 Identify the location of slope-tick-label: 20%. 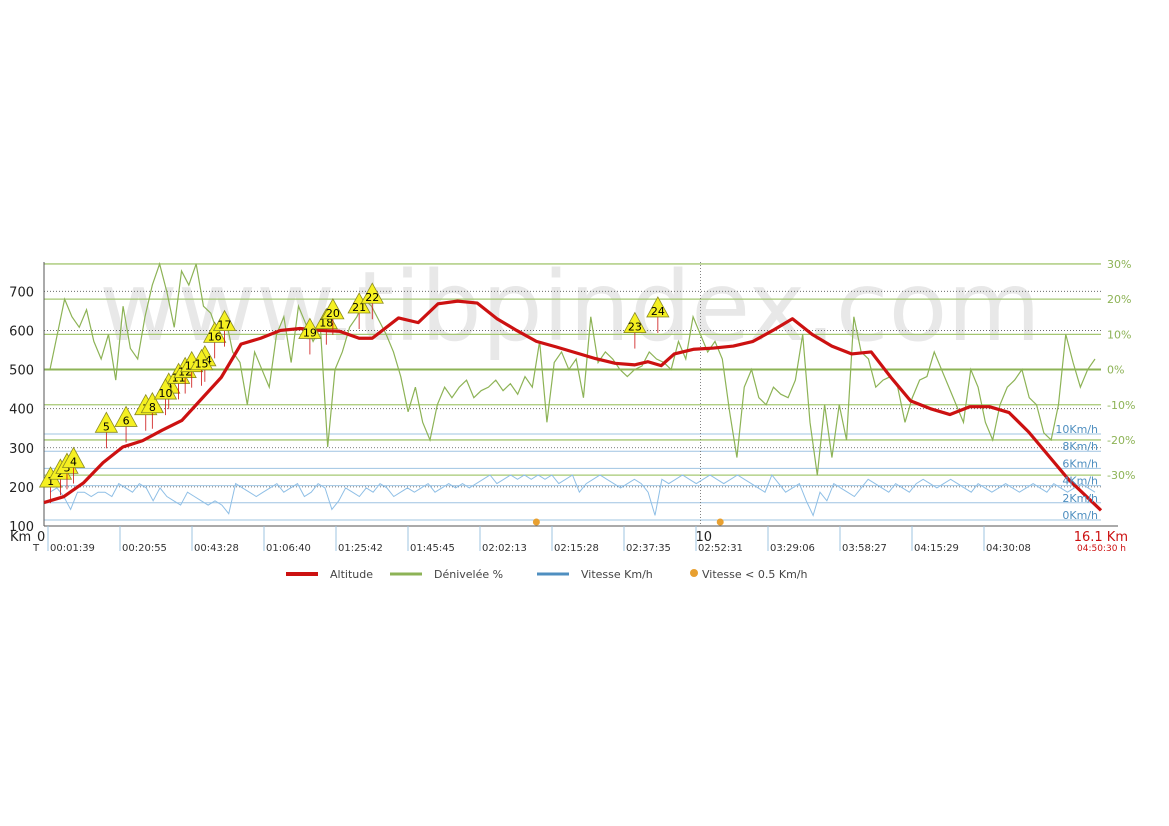
(1119, 299).